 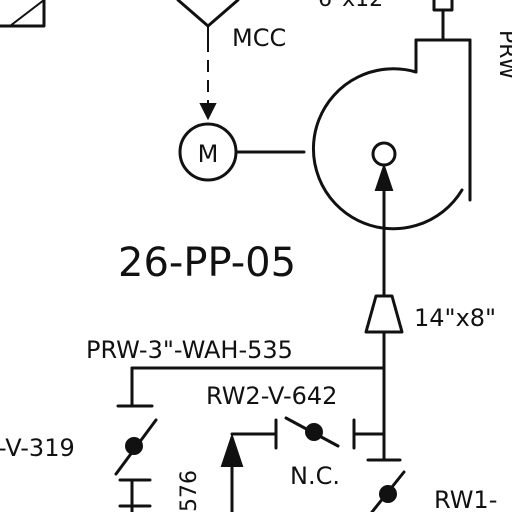 What do you see at coordinates (308, 433) in the screenshot?
I see `valve-642-symbol` at bounding box center [308, 433].